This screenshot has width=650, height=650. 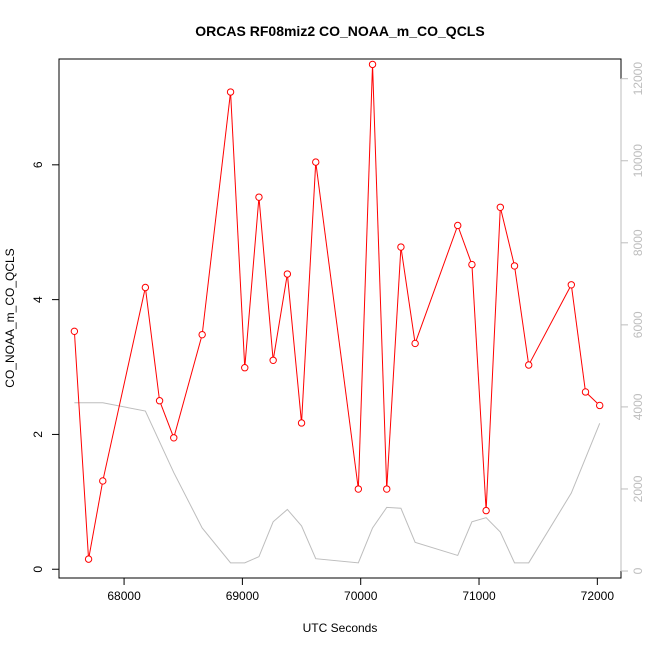 I want to click on x-tick-label: 70000, so click(x=361, y=596).